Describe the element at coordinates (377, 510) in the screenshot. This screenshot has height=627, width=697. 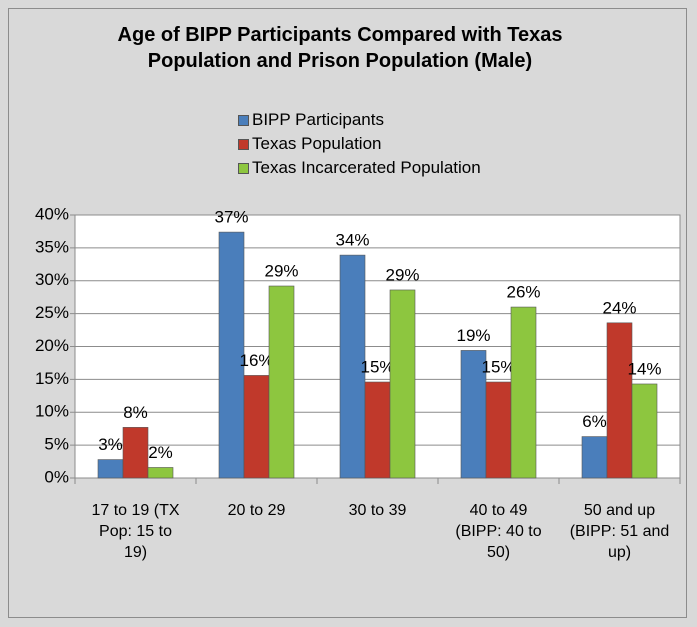
I see `x-tick-label: 30 to 39` at that location.